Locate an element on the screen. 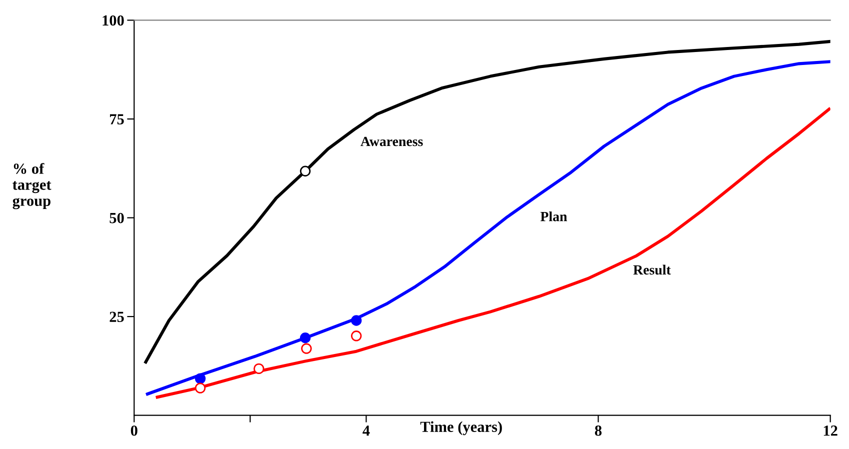  y-tick-label: 25 is located at coordinates (117, 317).